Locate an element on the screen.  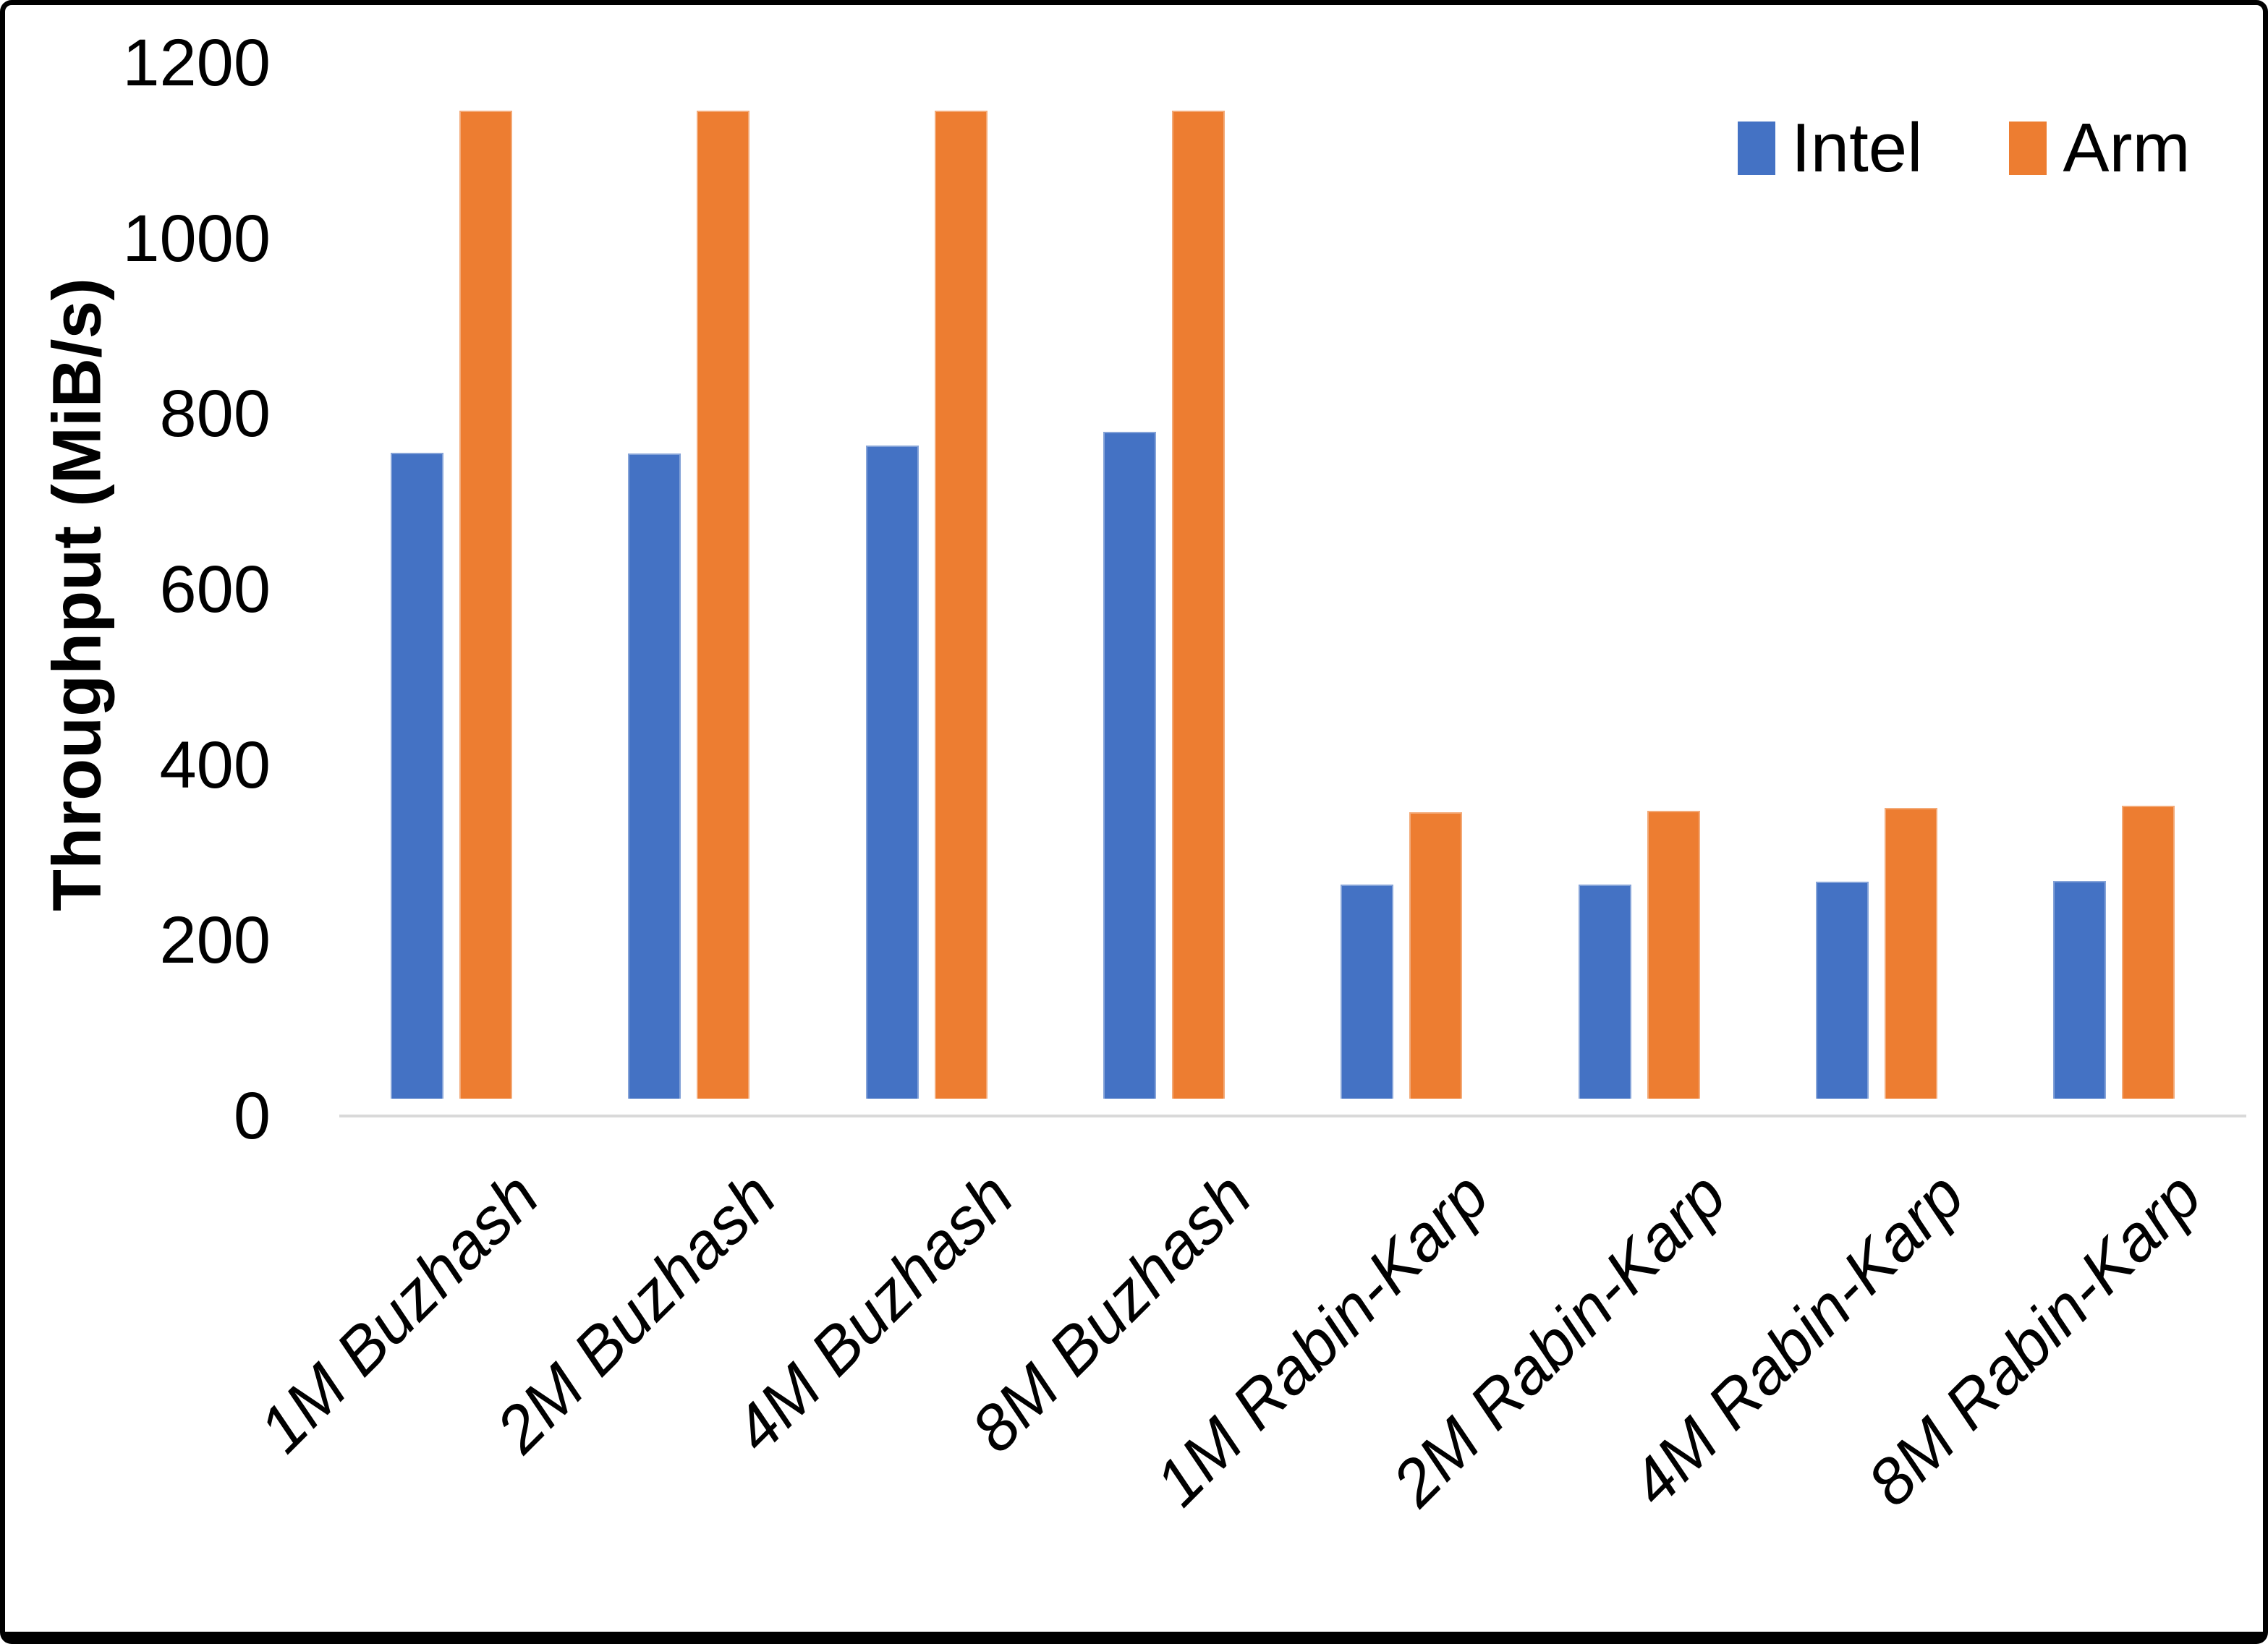
legend-label-intel: Intel is located at coordinates (1857, 148).